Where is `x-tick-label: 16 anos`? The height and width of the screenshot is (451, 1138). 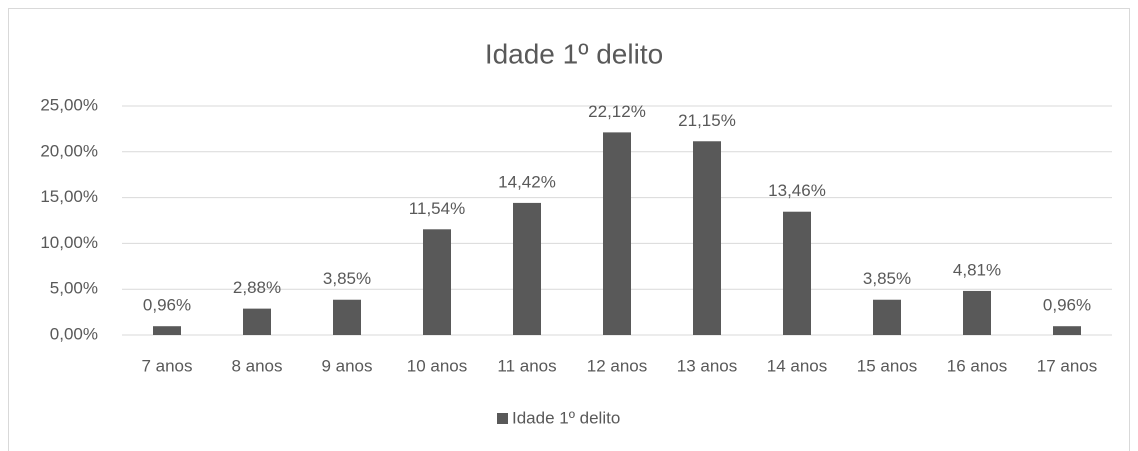 x-tick-label: 16 anos is located at coordinates (977, 365).